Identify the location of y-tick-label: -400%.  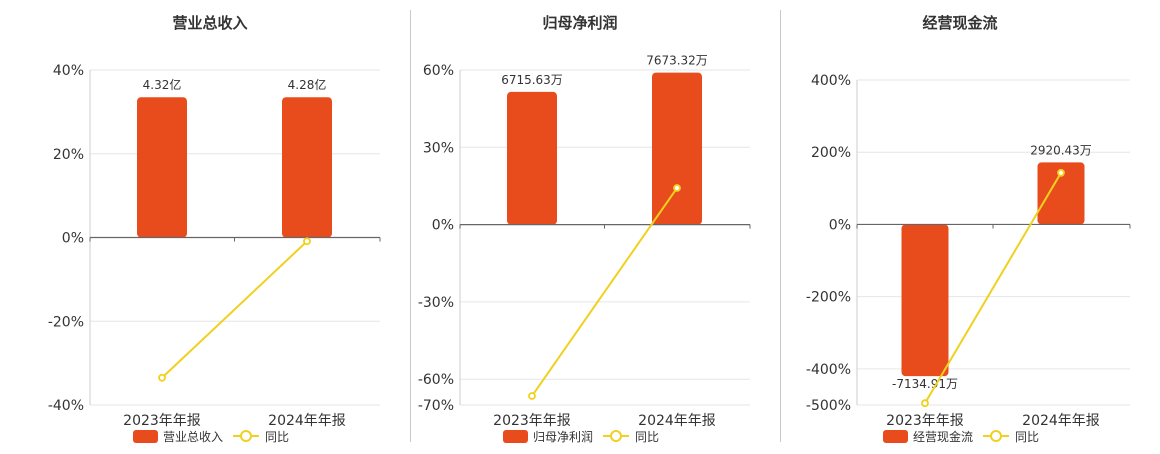
(828, 370).